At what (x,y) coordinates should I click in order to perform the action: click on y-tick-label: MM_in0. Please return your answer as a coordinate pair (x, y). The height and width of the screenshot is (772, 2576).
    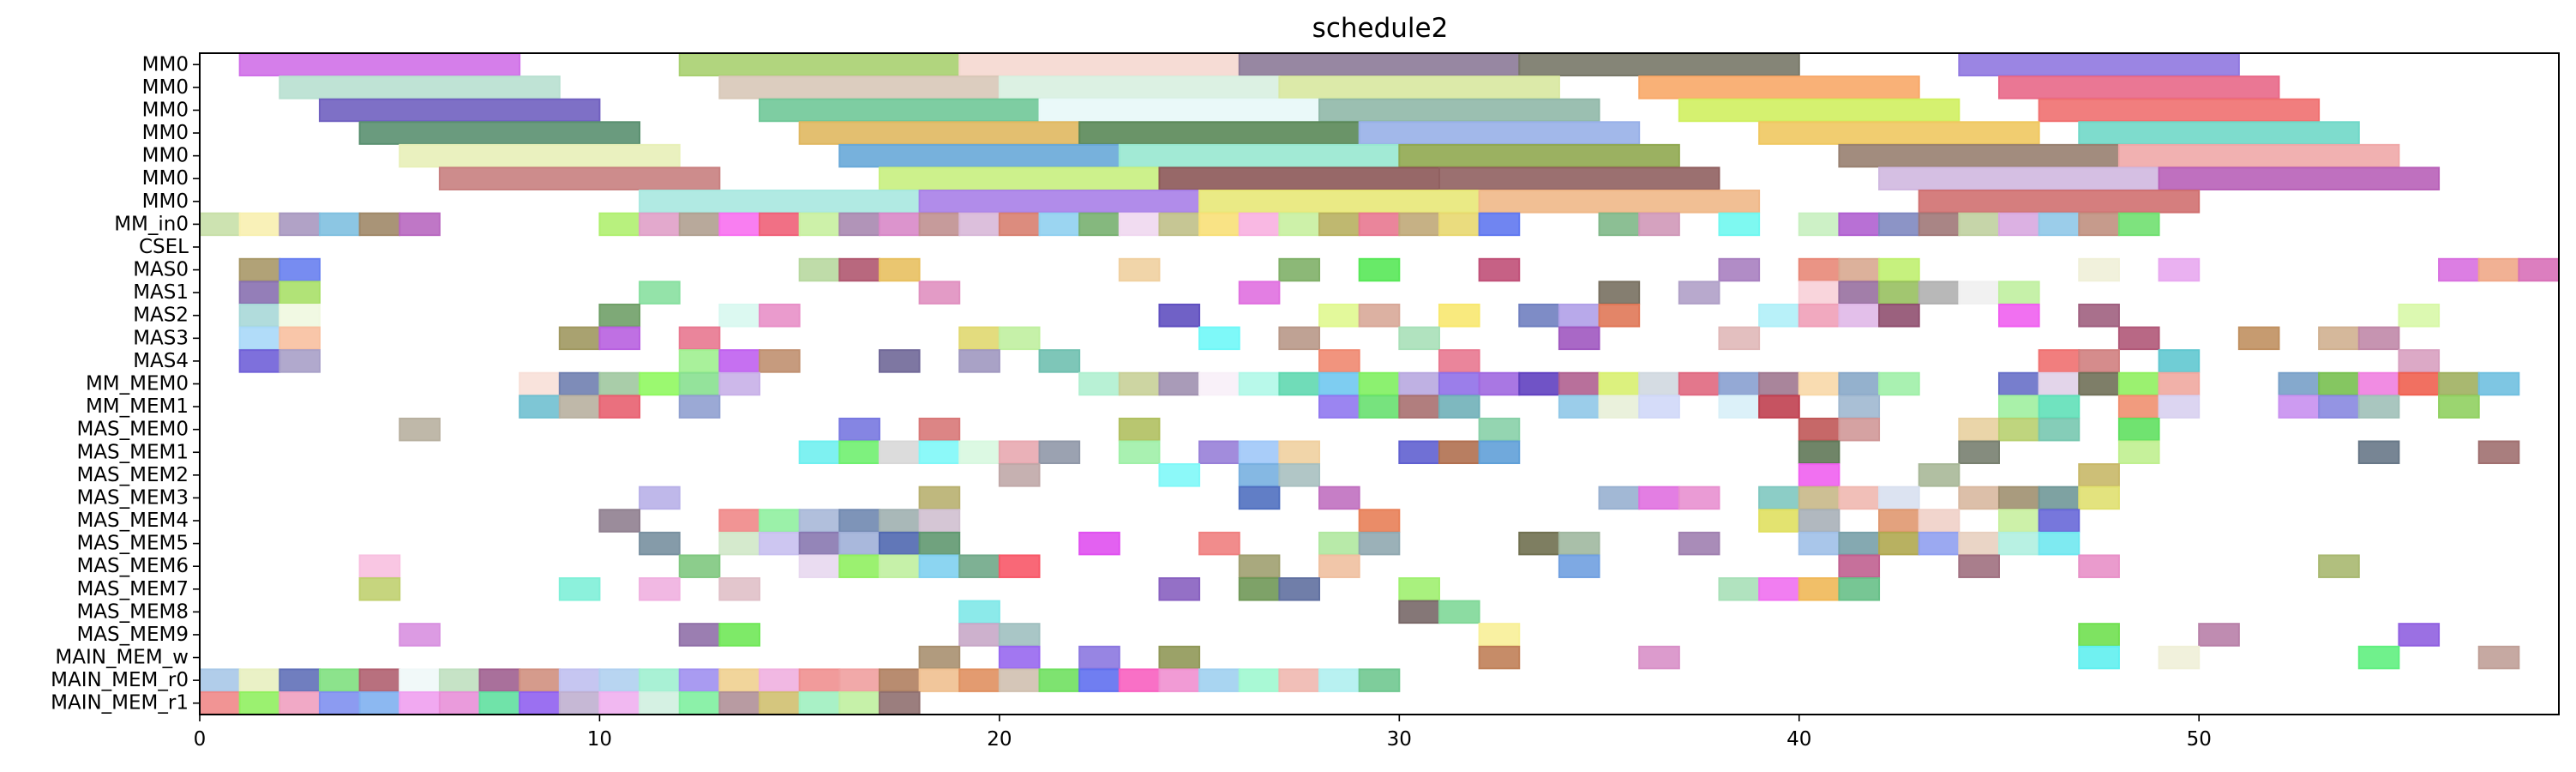
    Looking at the image, I should click on (151, 224).